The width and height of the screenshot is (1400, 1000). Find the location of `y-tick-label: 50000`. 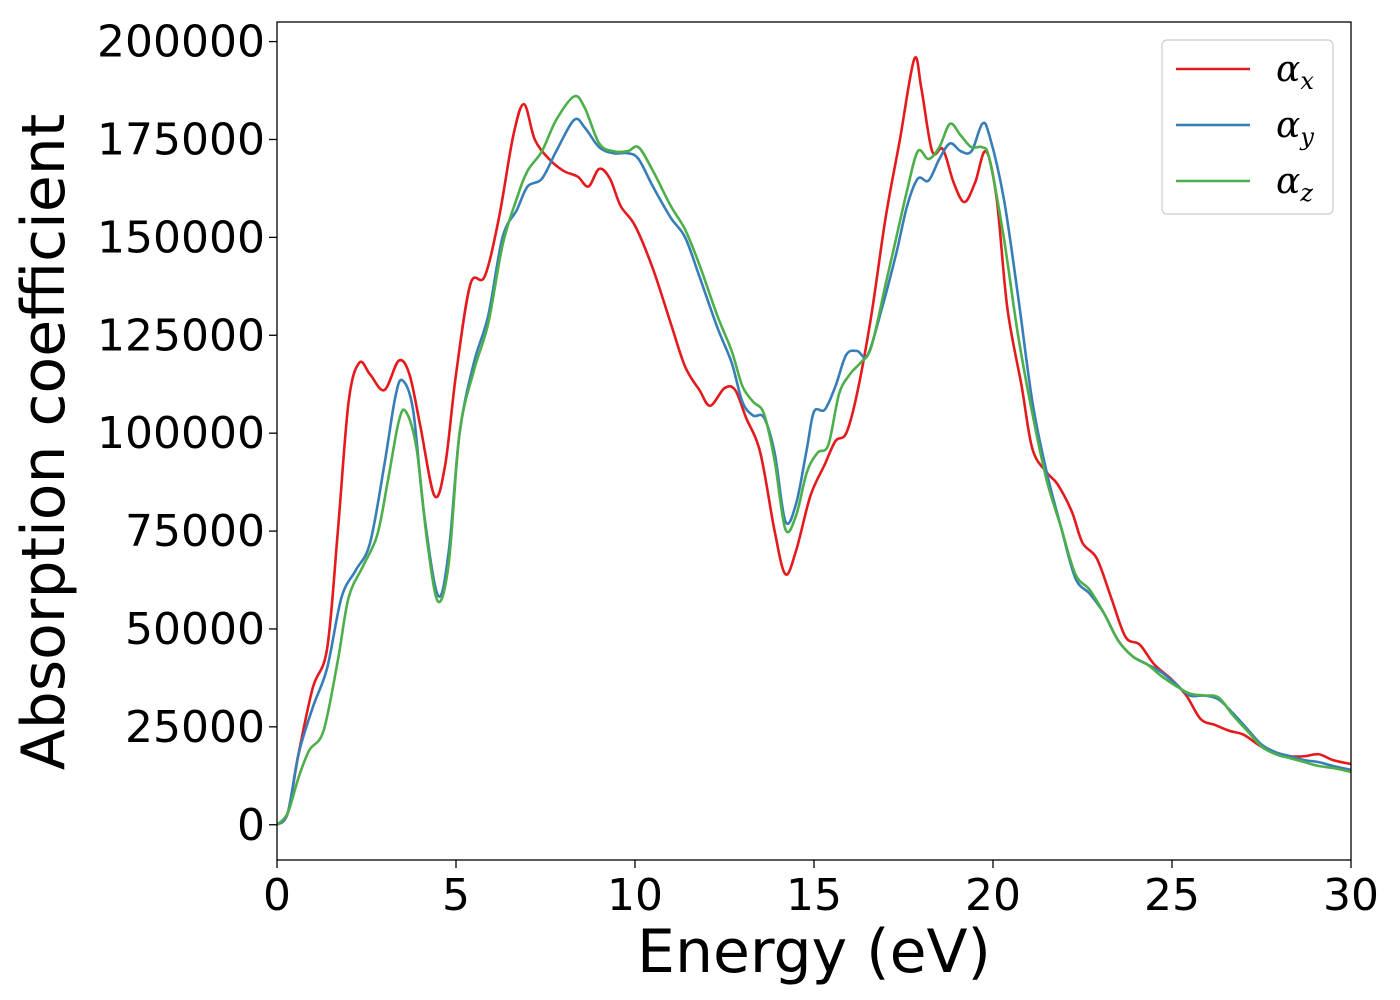

y-tick-label: 50000 is located at coordinates (195, 629).